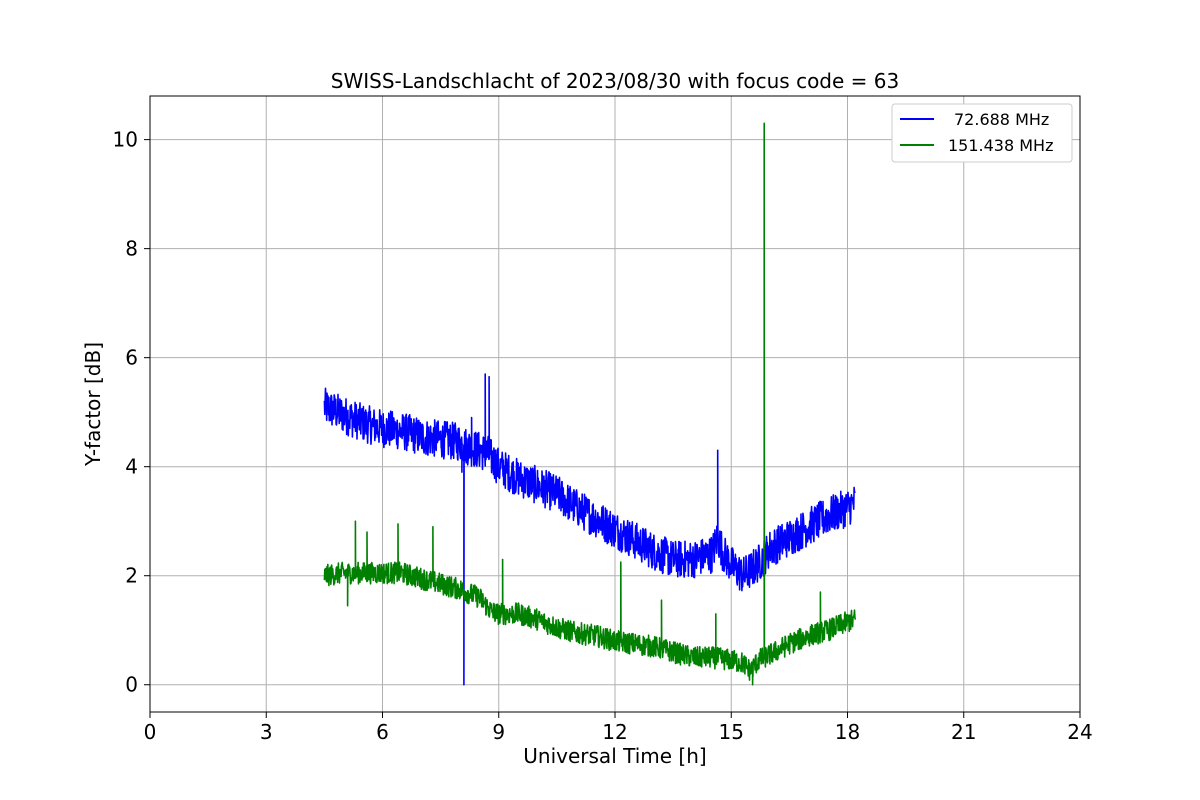 This screenshot has width=1200, height=800. I want to click on x-tick-label: 15, so click(731, 732).